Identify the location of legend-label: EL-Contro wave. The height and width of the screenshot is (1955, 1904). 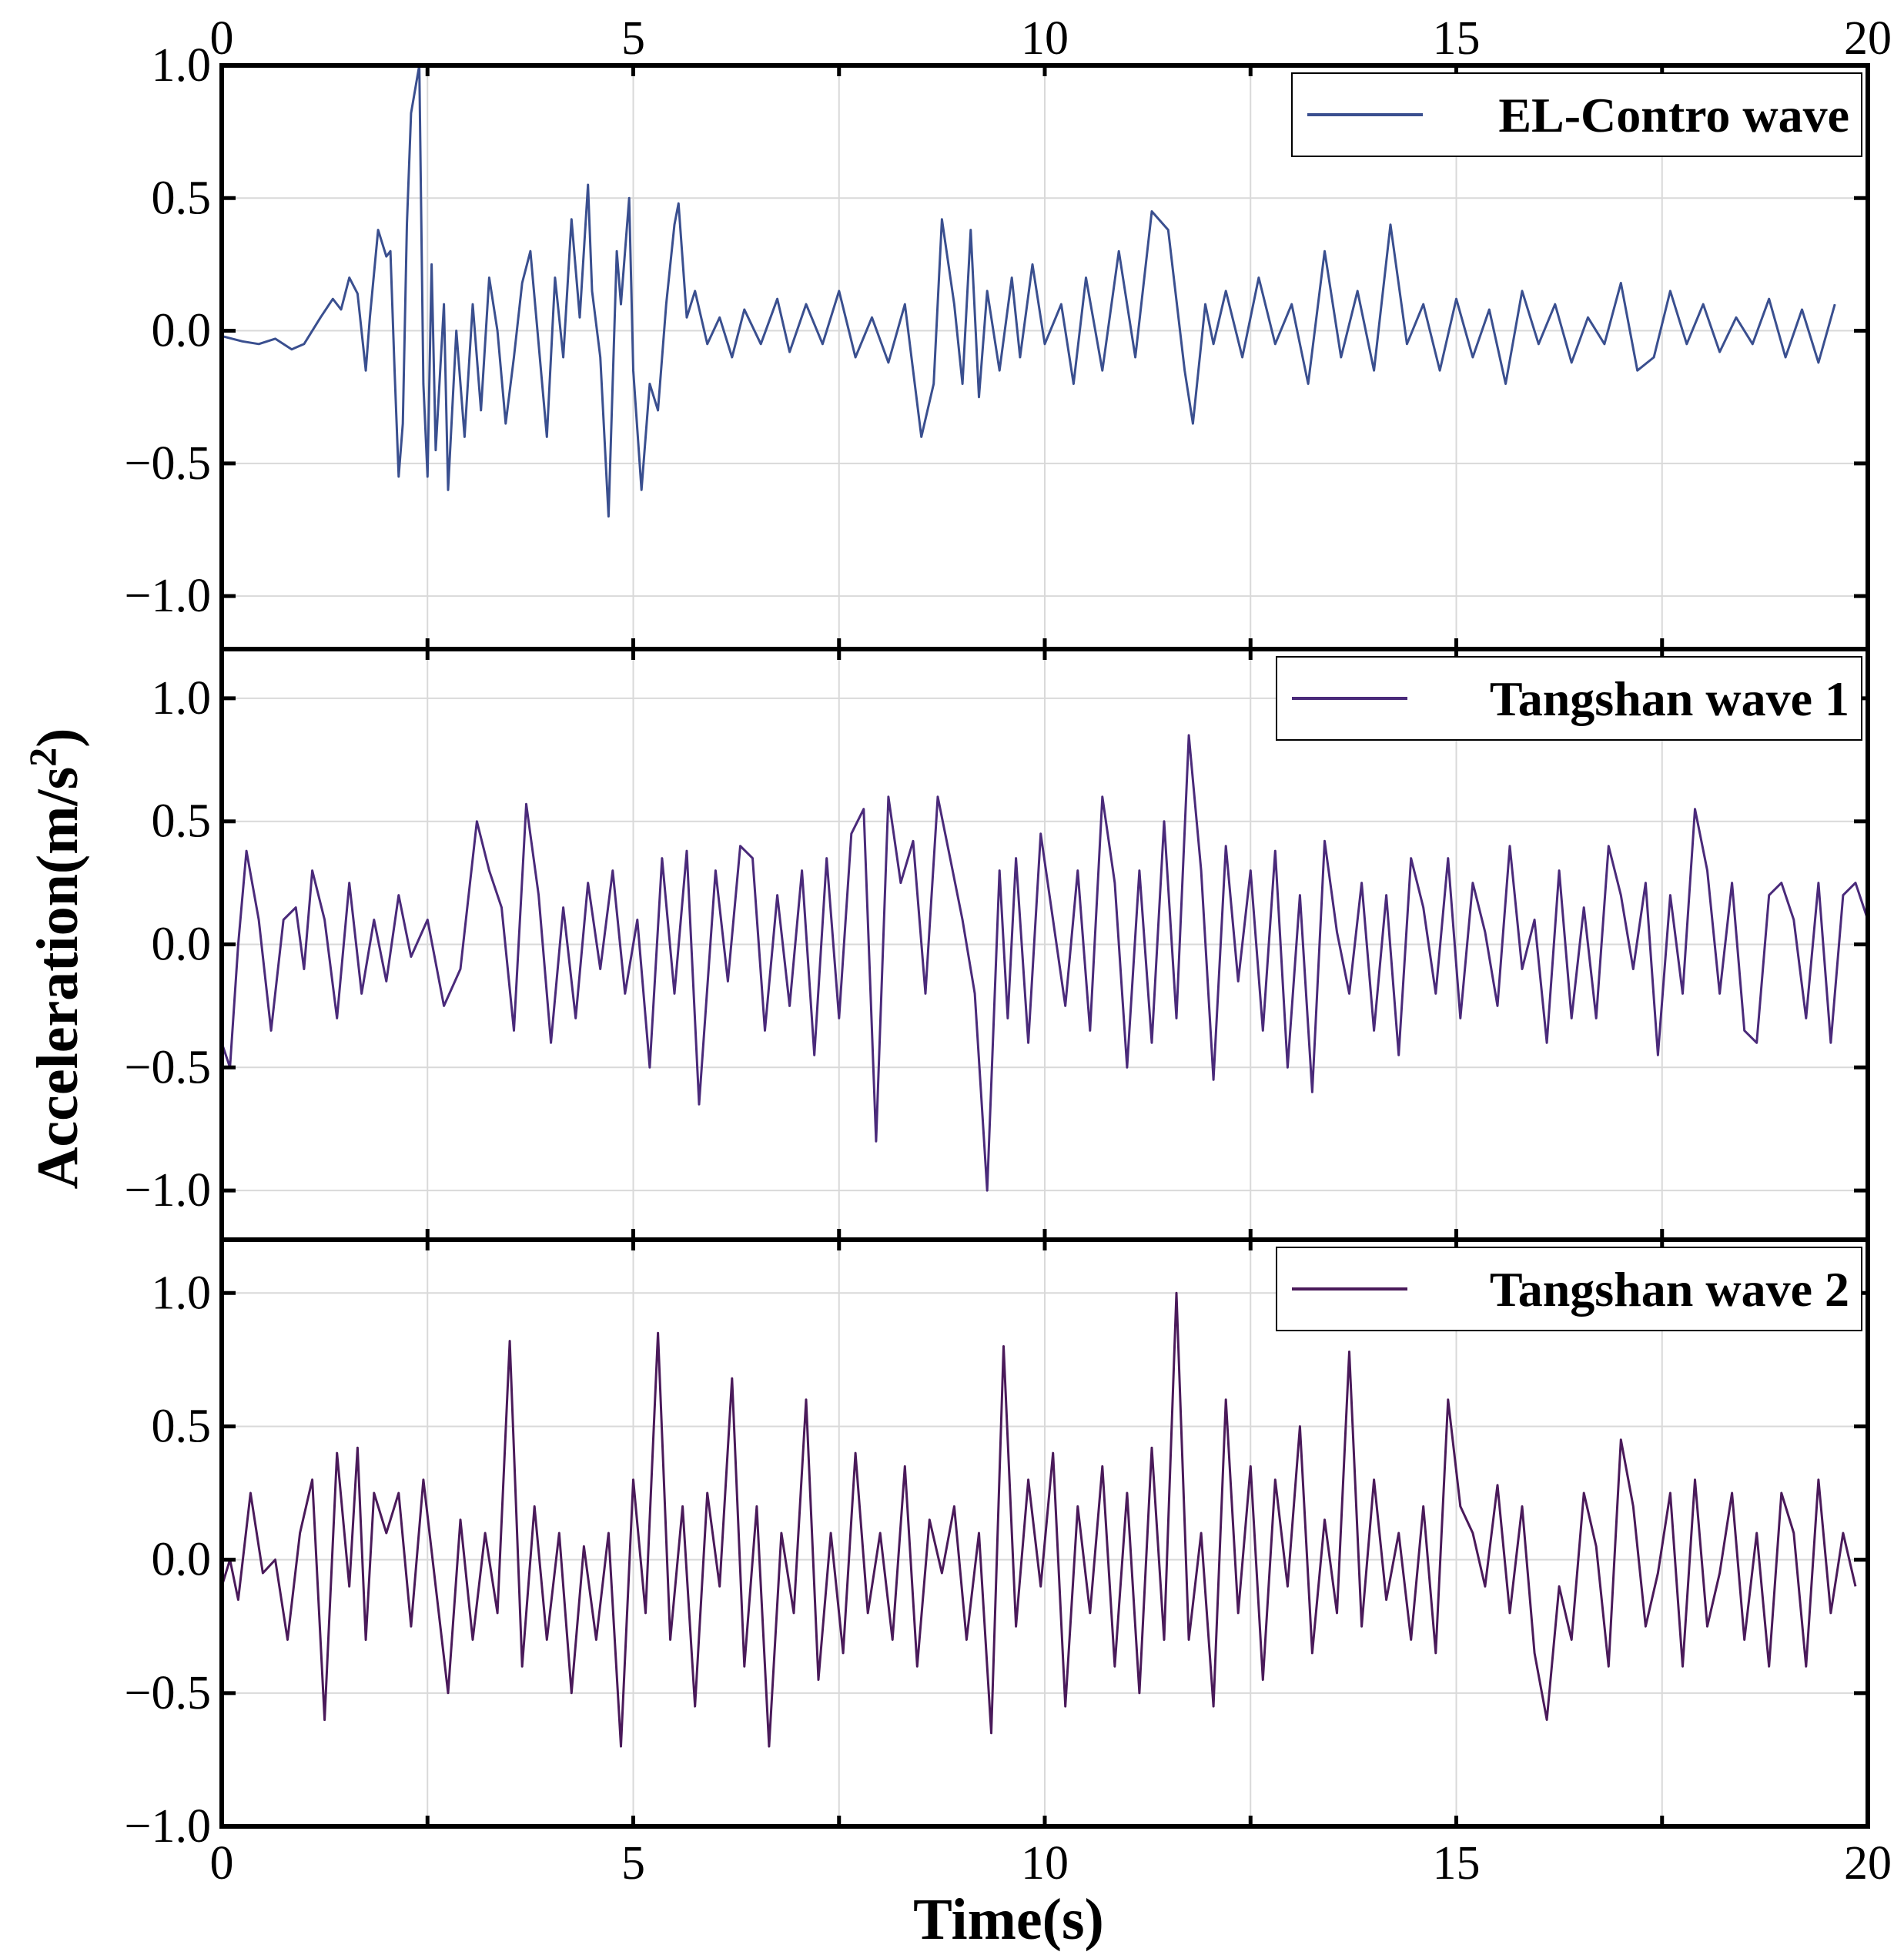
(1673, 115).